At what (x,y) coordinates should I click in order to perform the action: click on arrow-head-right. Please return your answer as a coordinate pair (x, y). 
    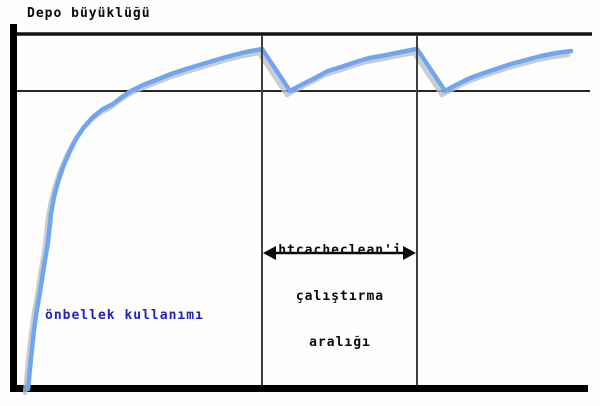
    Looking at the image, I should click on (409, 253).